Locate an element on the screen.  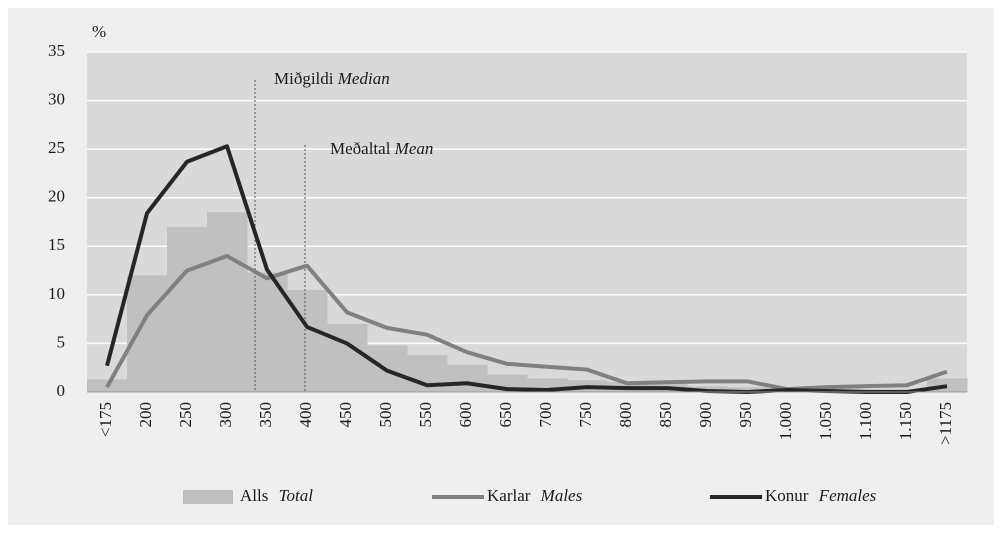
x-tick-label: 400 is located at coordinates (305, 415).